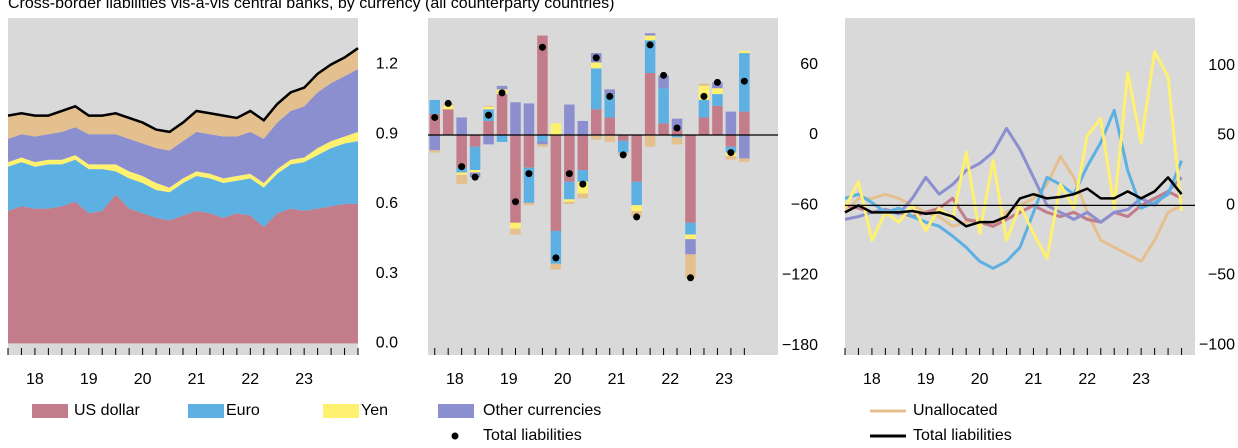 The image size is (1238, 448). What do you see at coordinates (1217, 344) in the screenshot?
I see `y-tick-label: −100` at bounding box center [1217, 344].